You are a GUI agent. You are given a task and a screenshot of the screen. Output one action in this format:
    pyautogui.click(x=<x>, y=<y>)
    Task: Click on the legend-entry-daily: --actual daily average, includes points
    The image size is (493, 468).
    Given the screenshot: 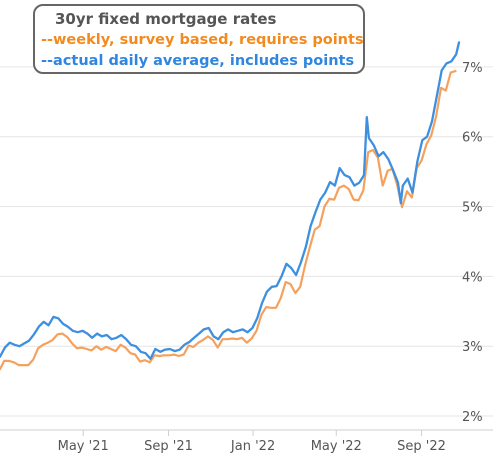 What is the action you would take?
    pyautogui.click(x=198, y=61)
    